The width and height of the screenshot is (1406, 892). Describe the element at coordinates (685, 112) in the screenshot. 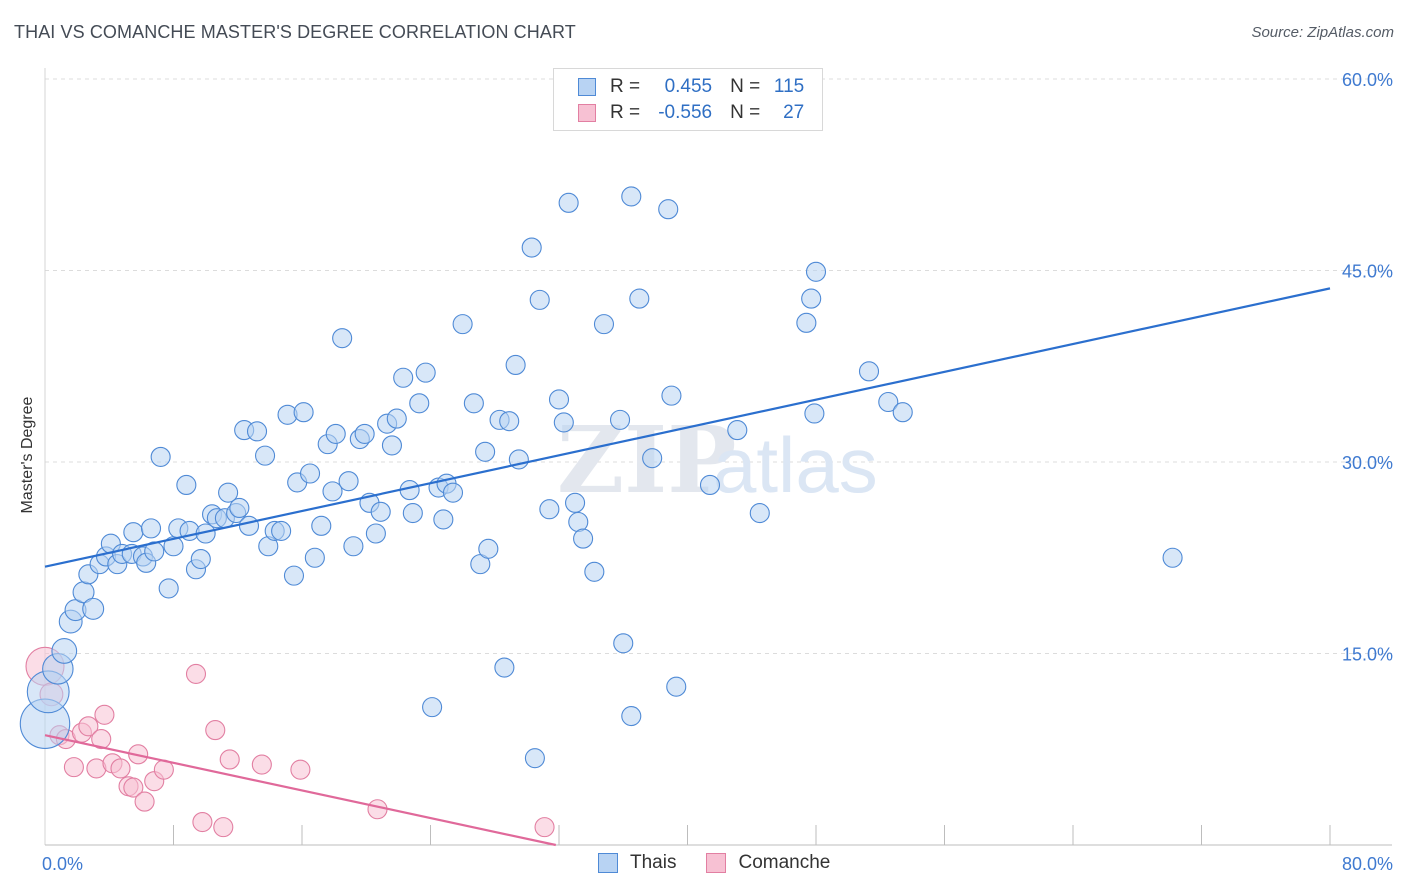

I see `comanche-r-value: -0.556` at that location.